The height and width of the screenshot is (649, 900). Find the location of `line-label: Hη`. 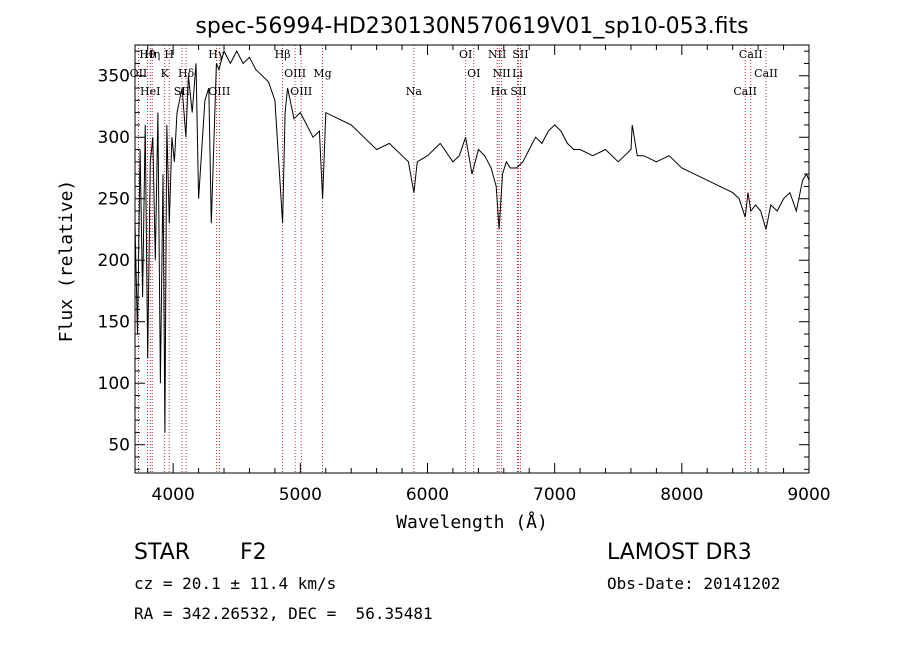

line-label: Hη is located at coordinates (152, 54).